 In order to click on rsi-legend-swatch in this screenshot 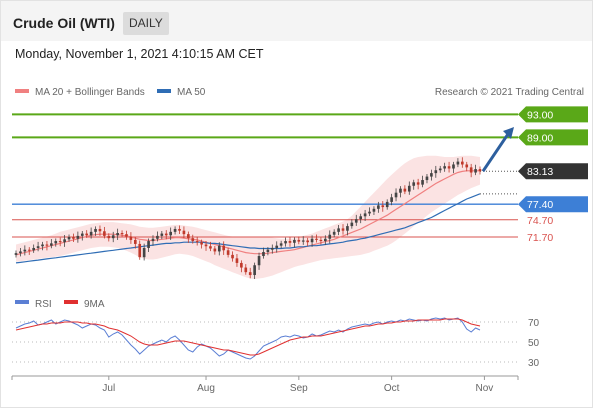, I will do `click(22, 302)`.